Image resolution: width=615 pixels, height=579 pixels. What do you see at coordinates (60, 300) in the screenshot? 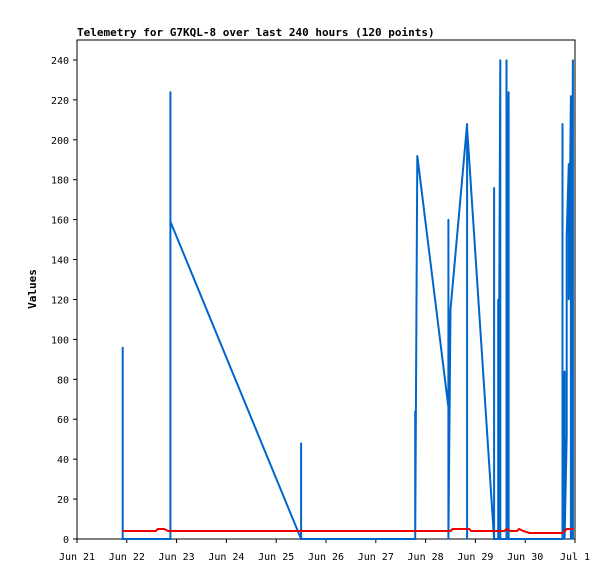
I see `y-tick-label: 120` at bounding box center [60, 300].